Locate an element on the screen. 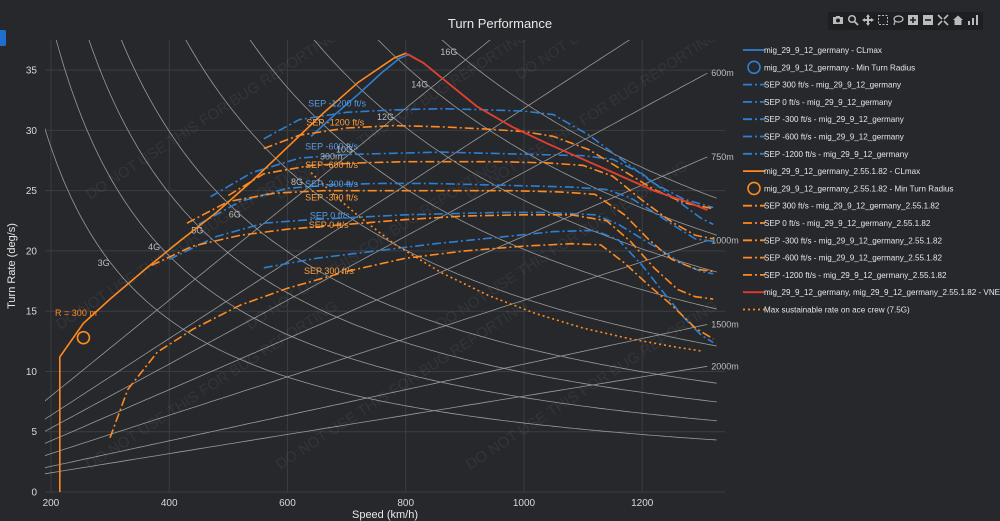 The height and width of the screenshot is (521, 1000). y-tick-label: 15 is located at coordinates (32, 312).